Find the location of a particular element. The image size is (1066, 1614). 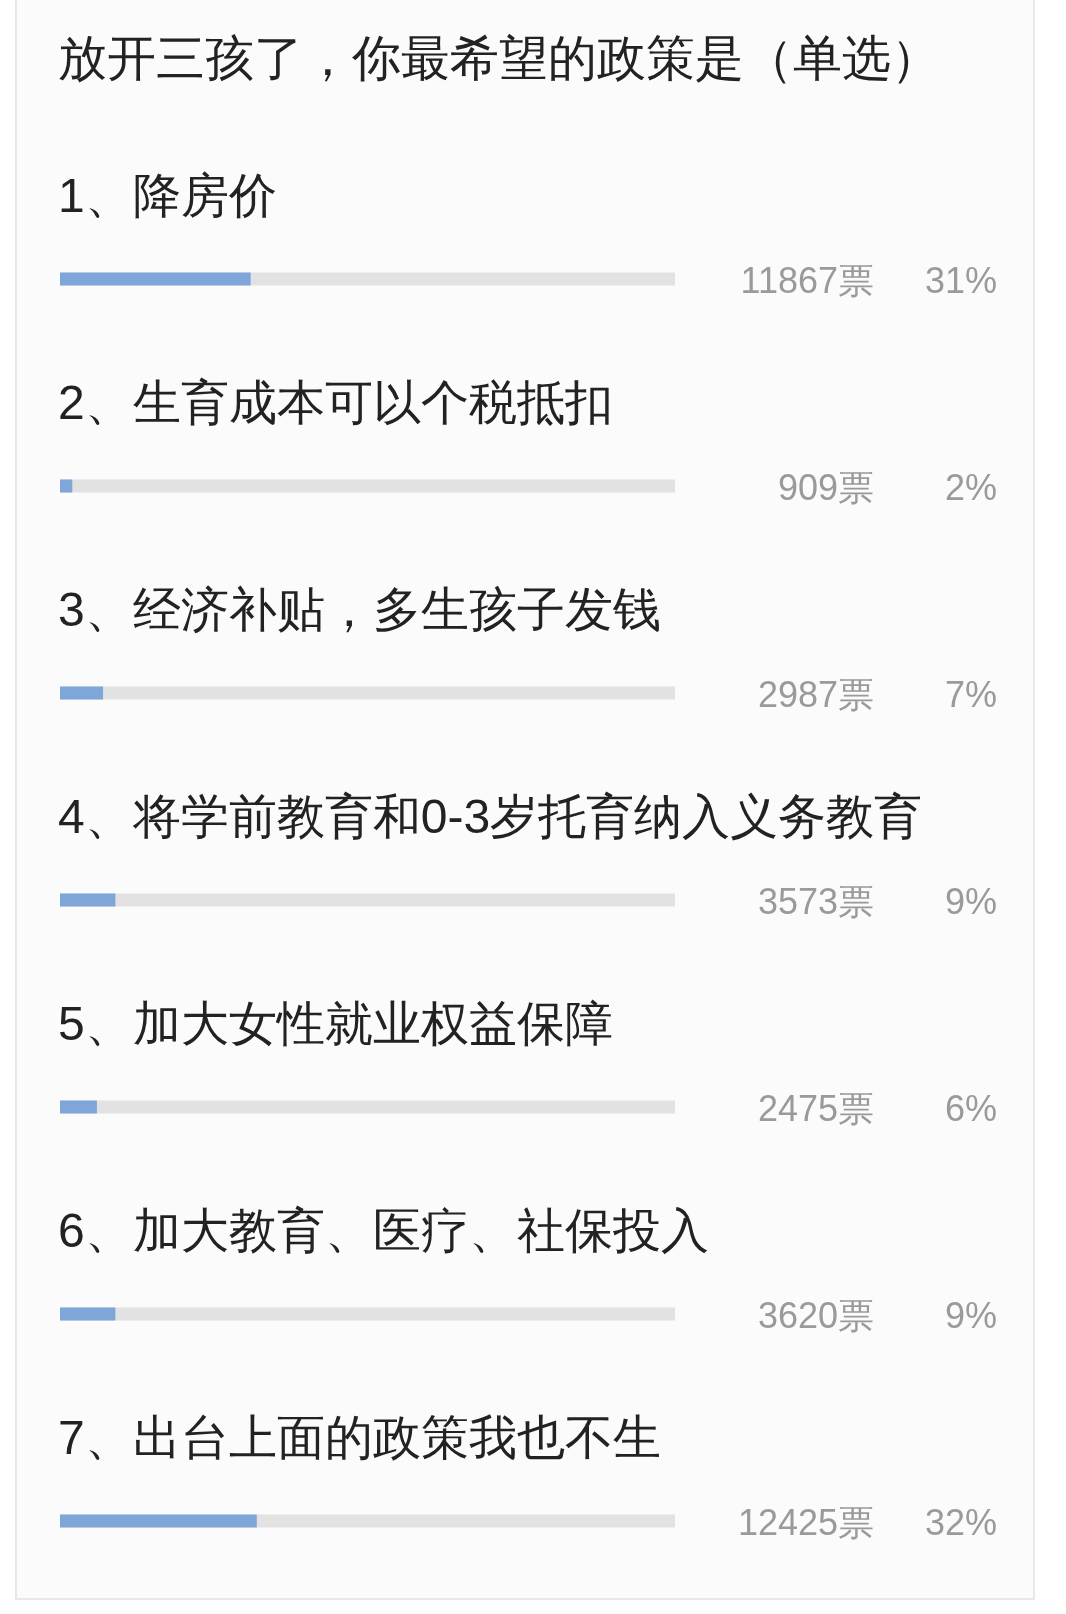

text: 2987票 is located at coordinates (815, 694).